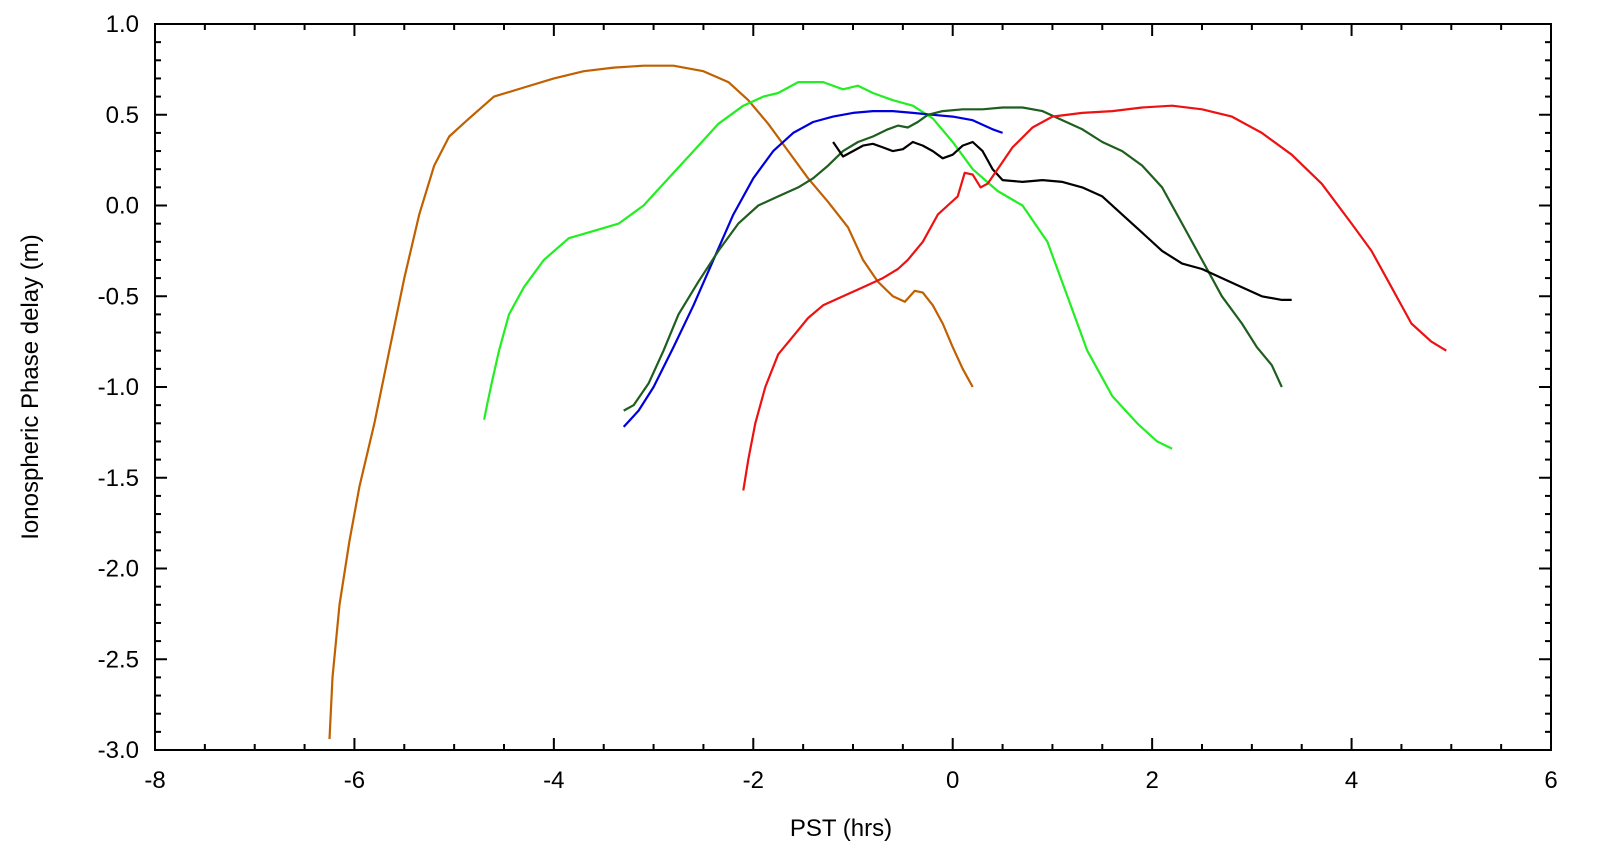  I want to click on x-tick-label: 4, so click(1351, 780).